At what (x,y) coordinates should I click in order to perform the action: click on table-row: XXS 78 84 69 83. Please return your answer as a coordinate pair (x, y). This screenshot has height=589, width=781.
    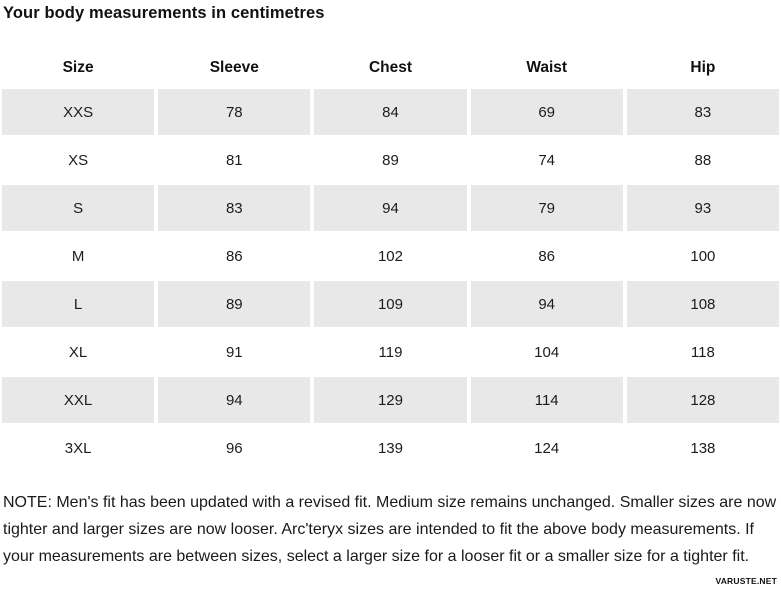
    Looking at the image, I should click on (390, 112).